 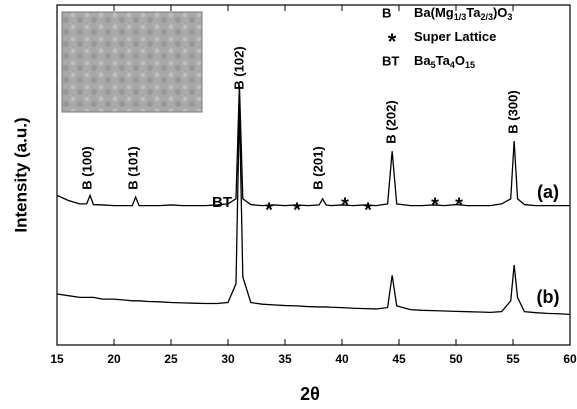 I want to click on peak-annotation: B (102), so click(x=238, y=67).